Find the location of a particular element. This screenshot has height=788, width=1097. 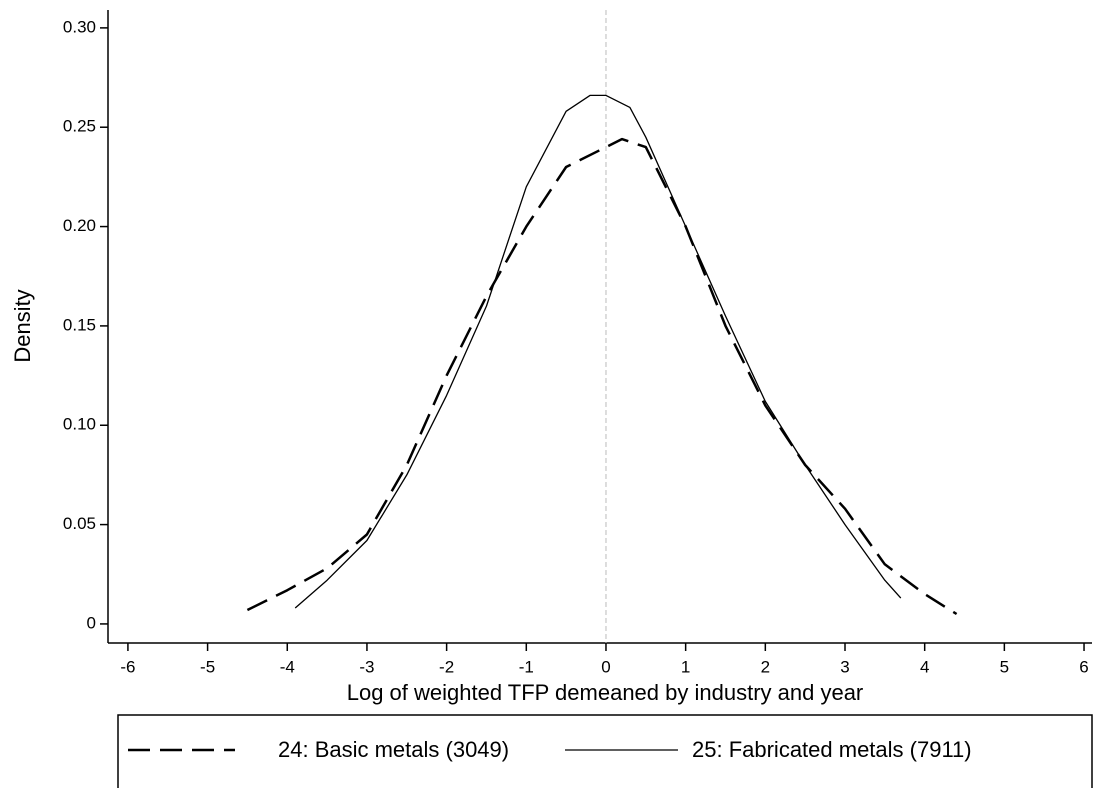

y-tick-label: 0.10 is located at coordinates (79, 424).